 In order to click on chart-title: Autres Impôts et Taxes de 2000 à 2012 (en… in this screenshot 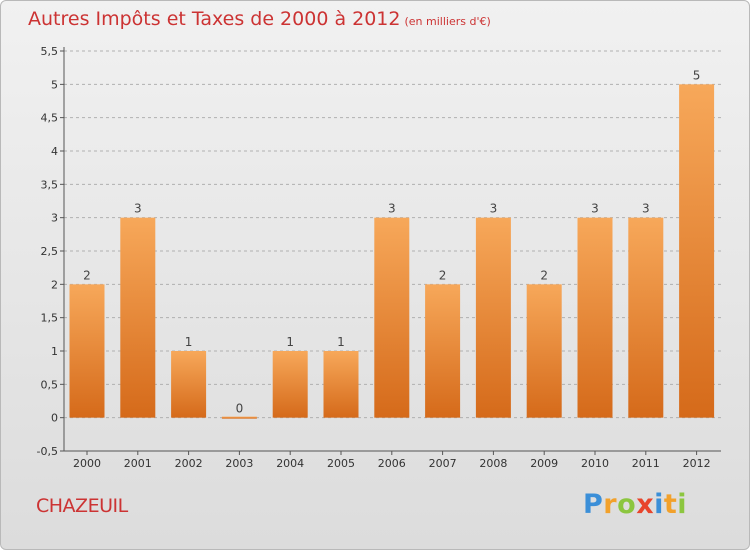, I will do `click(259, 19)`.